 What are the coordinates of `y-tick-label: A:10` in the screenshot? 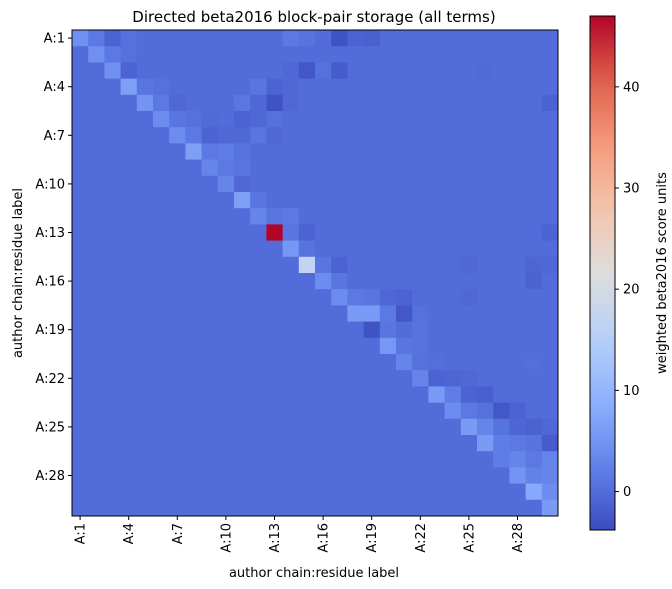 It's located at (50, 184).